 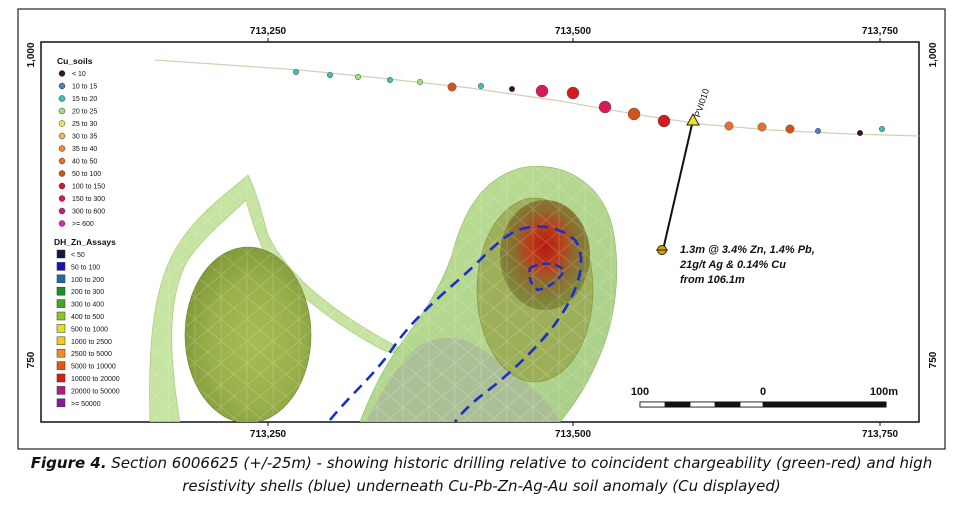 What do you see at coordinates (84, 124) in the screenshot?
I see `legend-label: 25 to 30` at bounding box center [84, 124].